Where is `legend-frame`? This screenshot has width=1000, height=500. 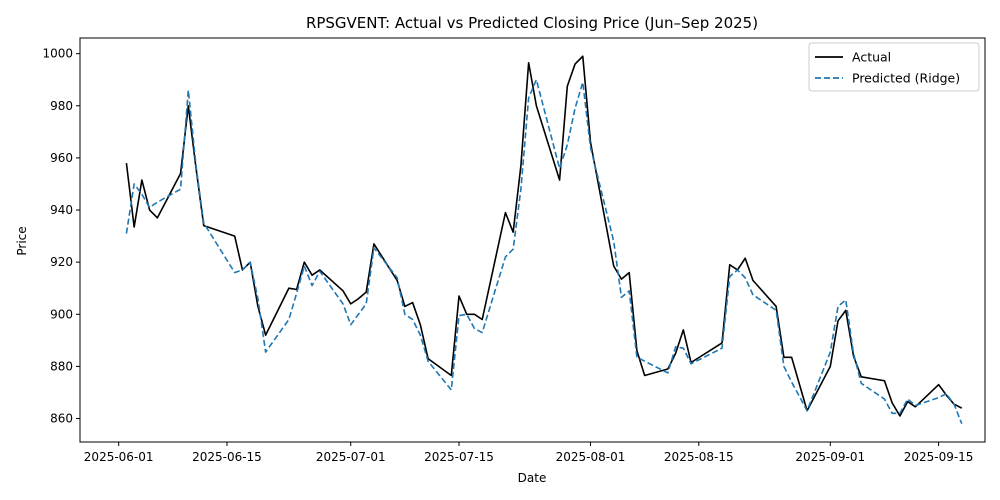
legend-frame is located at coordinates (894, 67).